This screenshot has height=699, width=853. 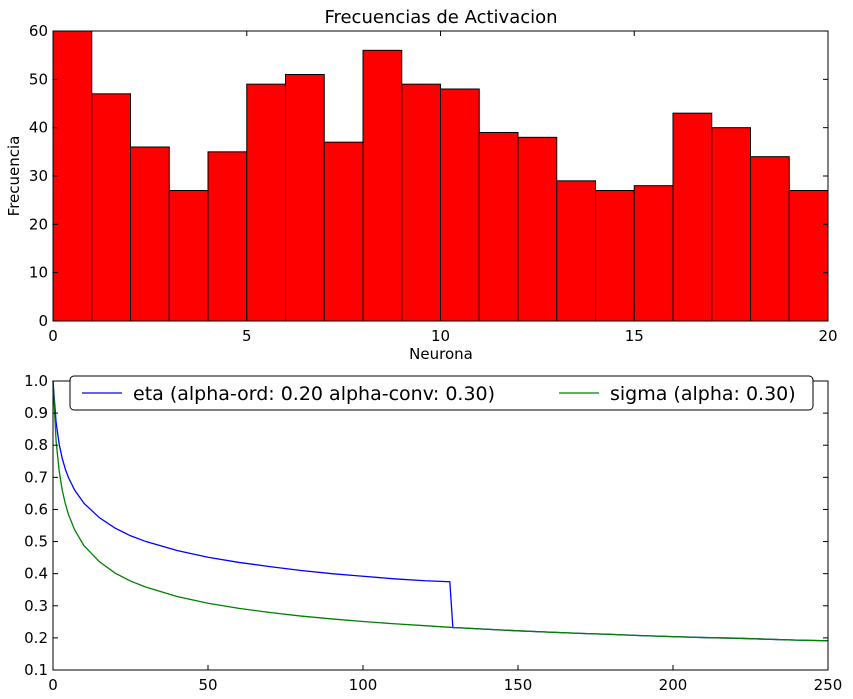 What do you see at coordinates (36, 445) in the screenshot?
I see `y-tick-label: 0.8` at bounding box center [36, 445].